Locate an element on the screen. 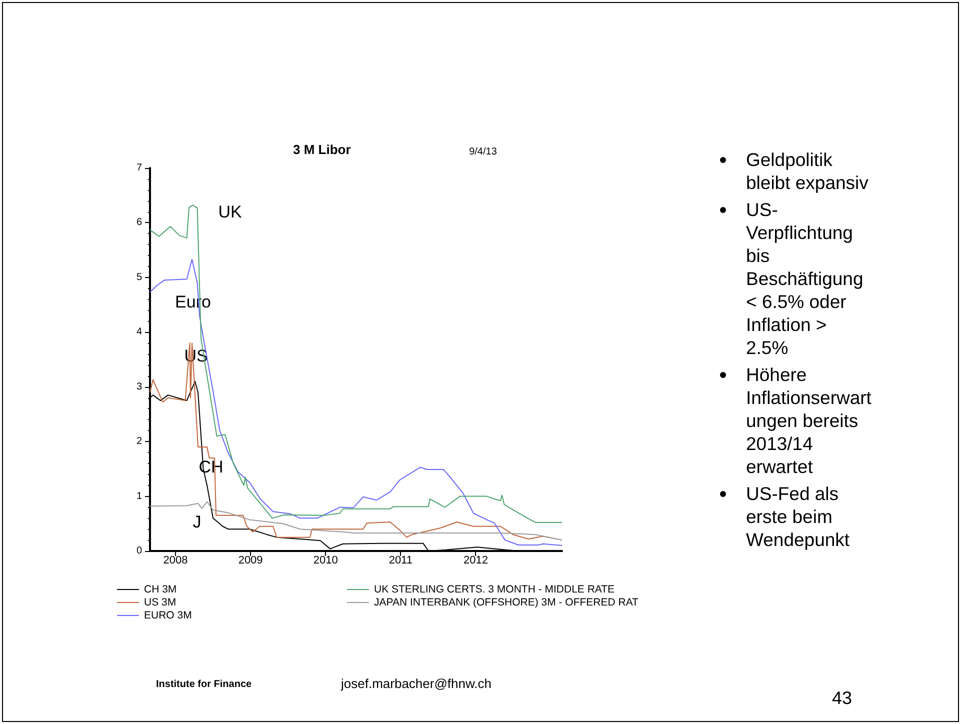 This screenshot has height=724, width=961. y-tick-label: 7 is located at coordinates (139, 168).